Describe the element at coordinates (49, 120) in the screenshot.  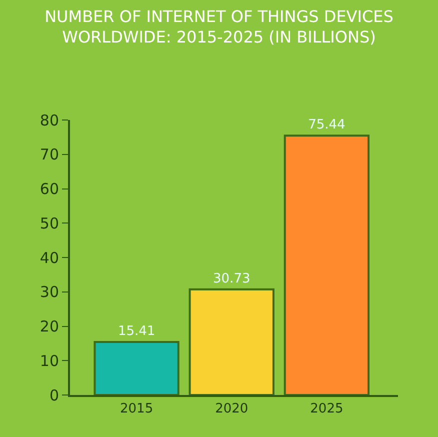
I see `y-tick-label: 80` at that location.